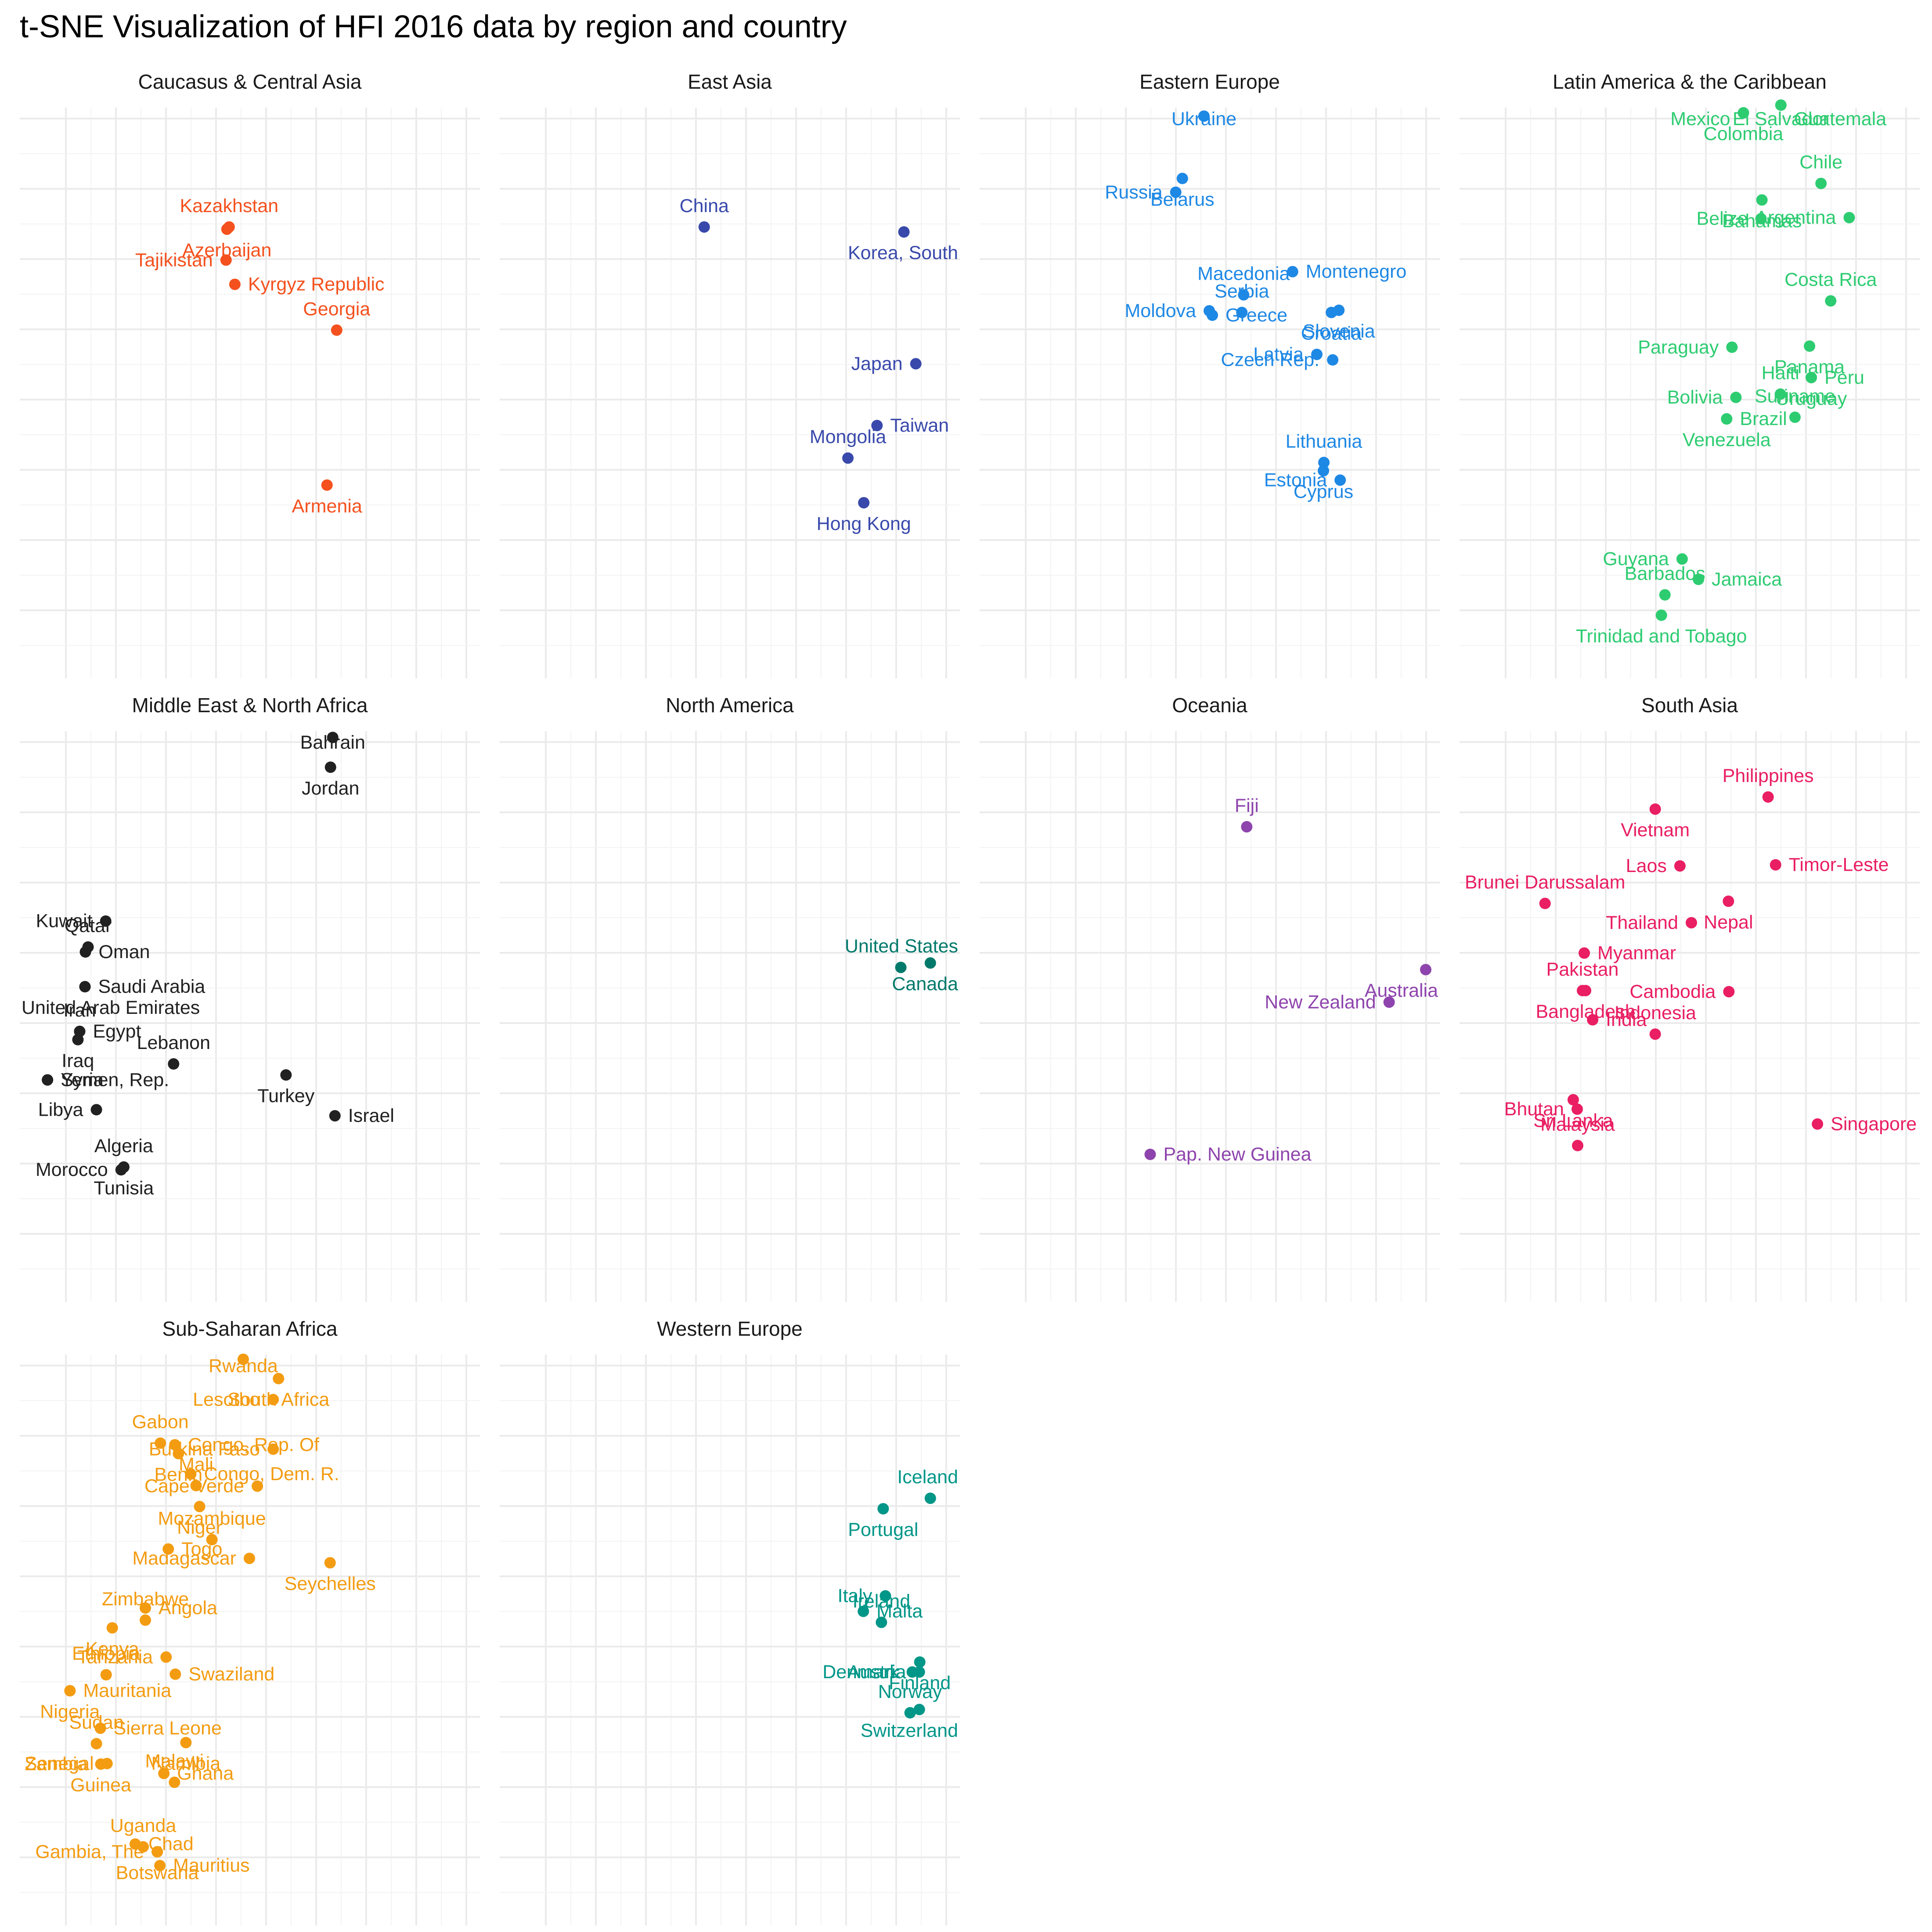 The image size is (1932, 1932). Describe the element at coordinates (121, 1170) in the screenshot. I see `point-morocco` at that location.